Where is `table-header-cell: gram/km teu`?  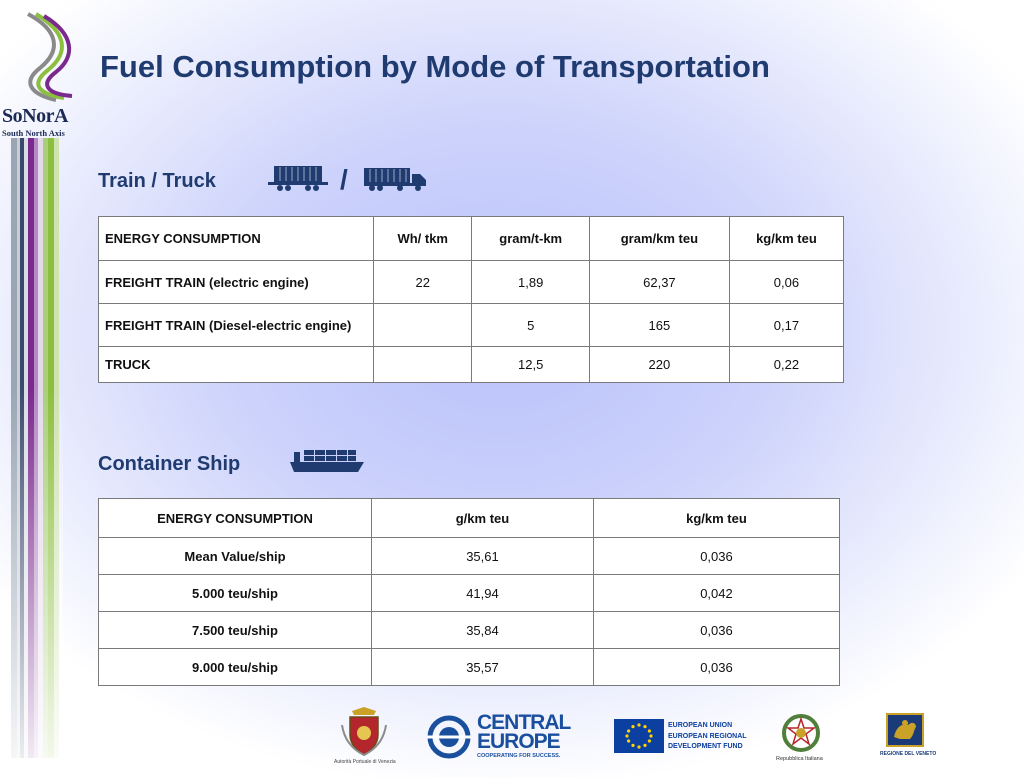 table-header-cell: gram/km teu is located at coordinates (659, 238).